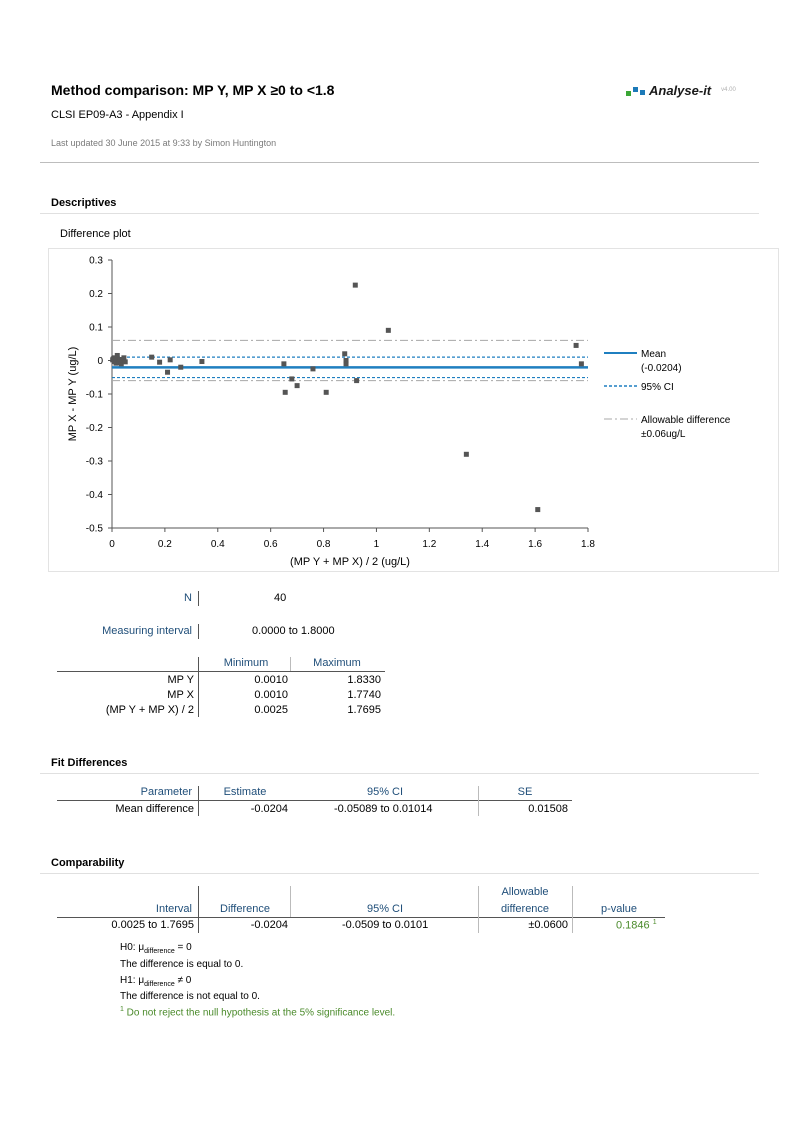 The height and width of the screenshot is (1132, 800). I want to click on range-row-label: (MP Y + MP X) / 2, so click(149, 710).